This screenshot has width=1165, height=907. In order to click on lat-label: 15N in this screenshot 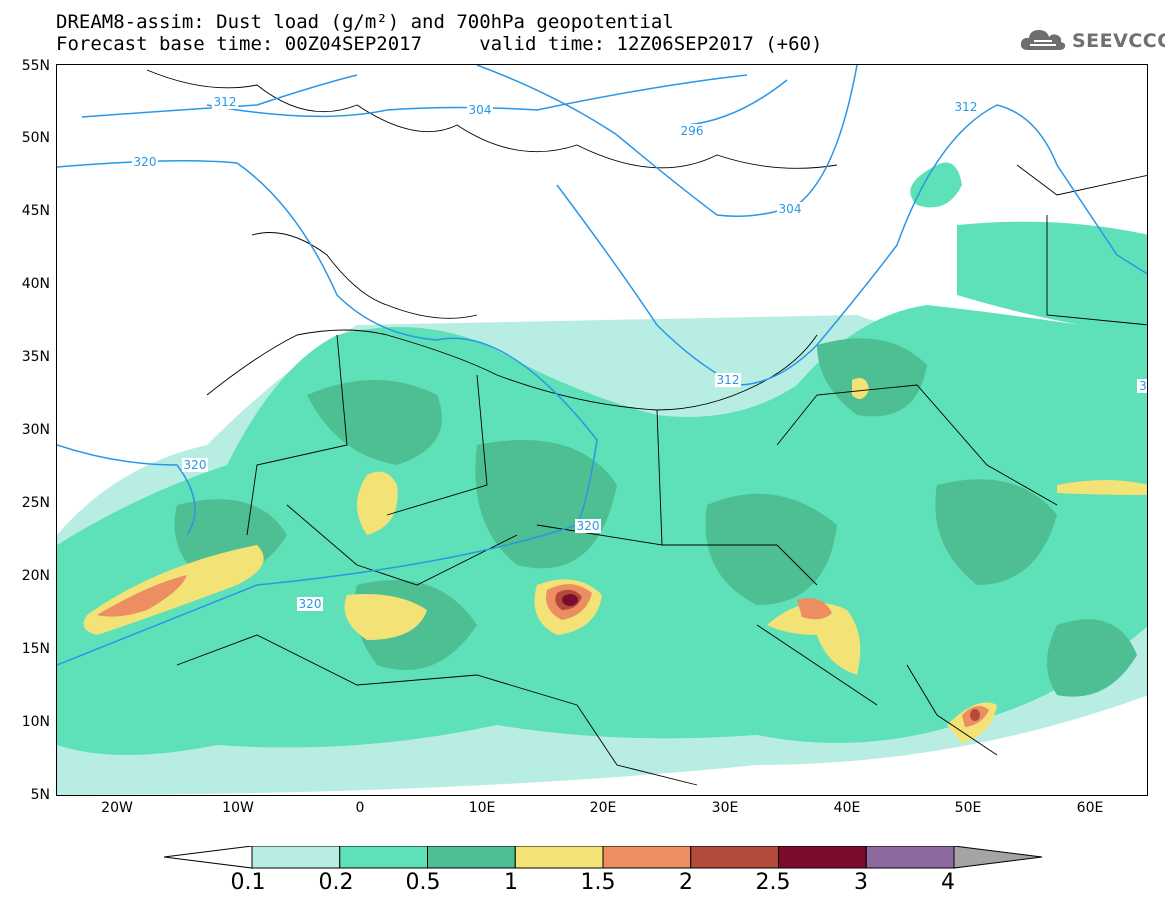, I will do `click(35, 649)`.